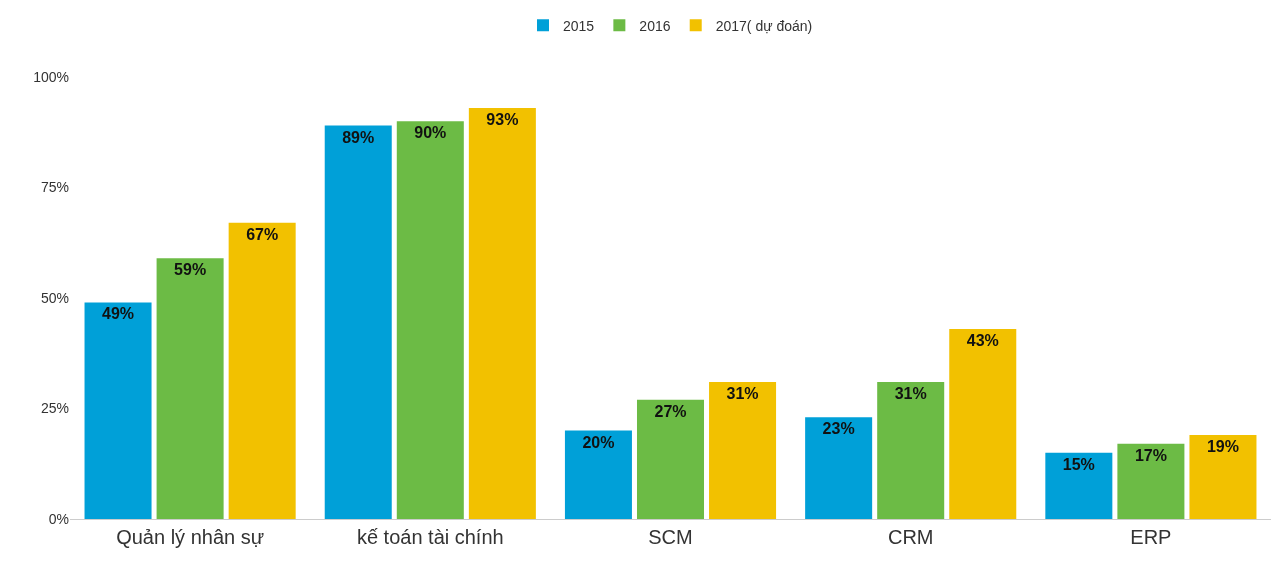 The image size is (1281, 574). I want to click on x-tick-label: kế toán tài chính, so click(430, 537).